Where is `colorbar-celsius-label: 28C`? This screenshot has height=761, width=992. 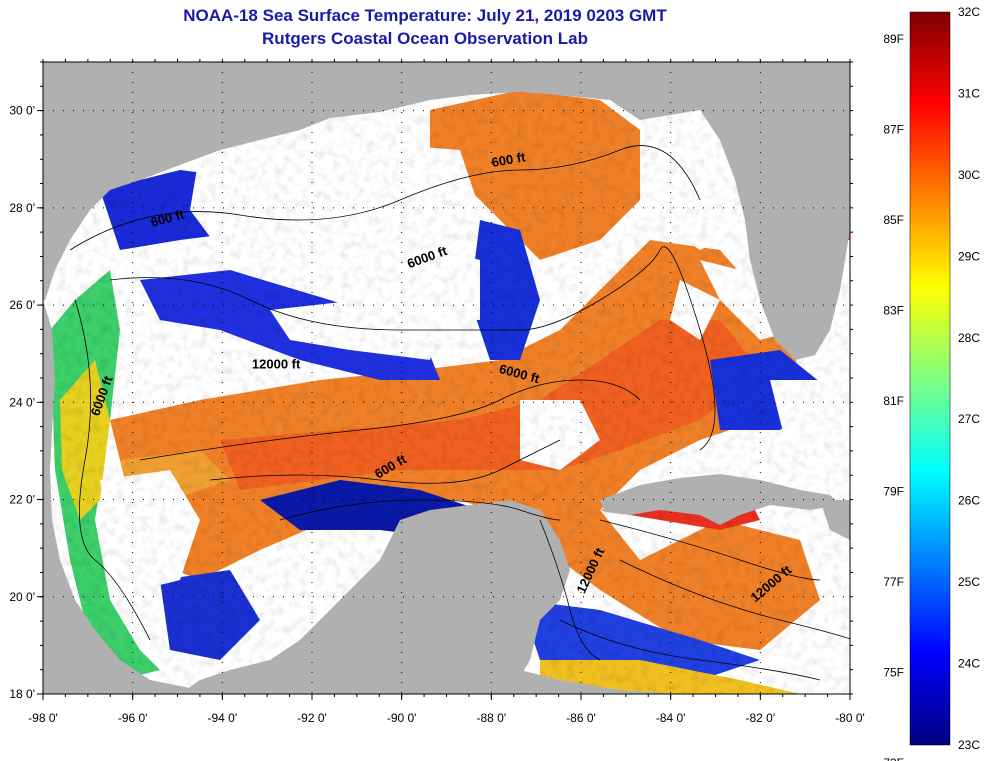 colorbar-celsius-label: 28C is located at coordinates (969, 338).